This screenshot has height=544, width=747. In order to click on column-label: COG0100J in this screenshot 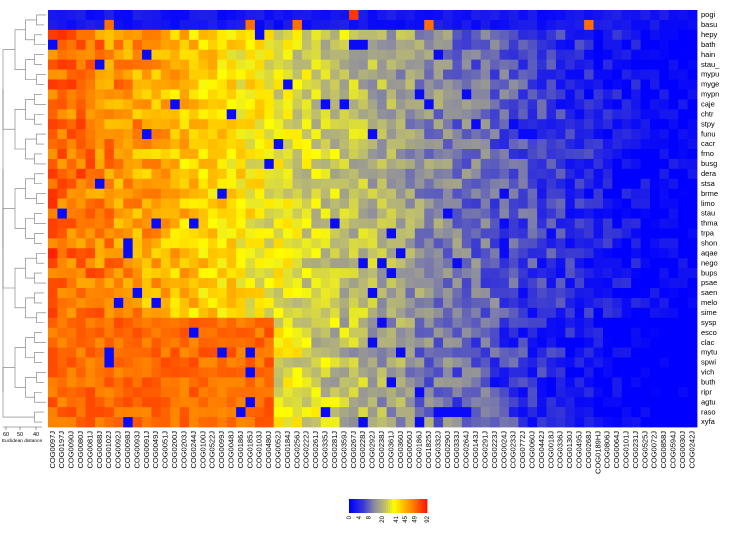, I will do `click(202, 450)`.